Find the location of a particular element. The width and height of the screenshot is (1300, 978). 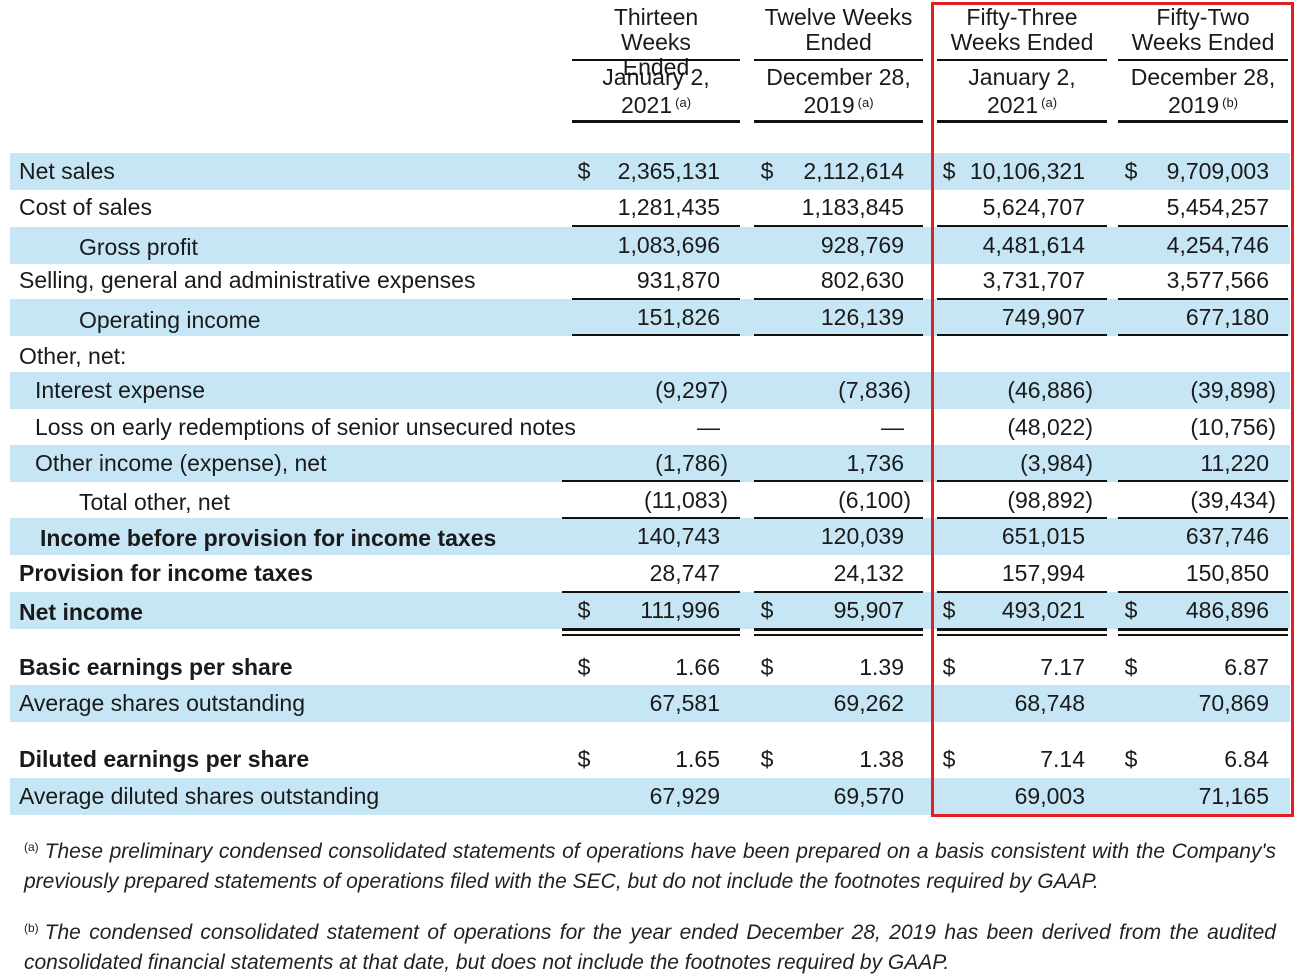

col-header-4-date: December 28, 2019 is located at coordinates (1203, 91).